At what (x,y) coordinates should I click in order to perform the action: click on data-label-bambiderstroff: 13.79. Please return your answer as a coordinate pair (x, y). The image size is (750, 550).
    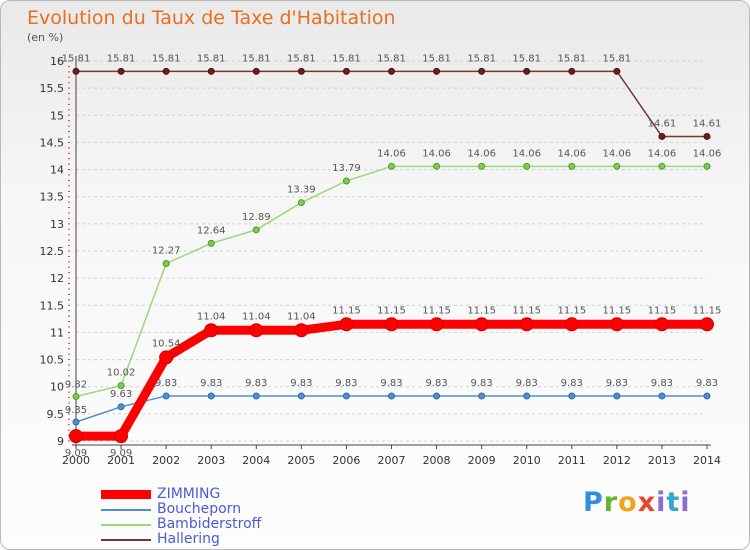
    Looking at the image, I should click on (346, 168).